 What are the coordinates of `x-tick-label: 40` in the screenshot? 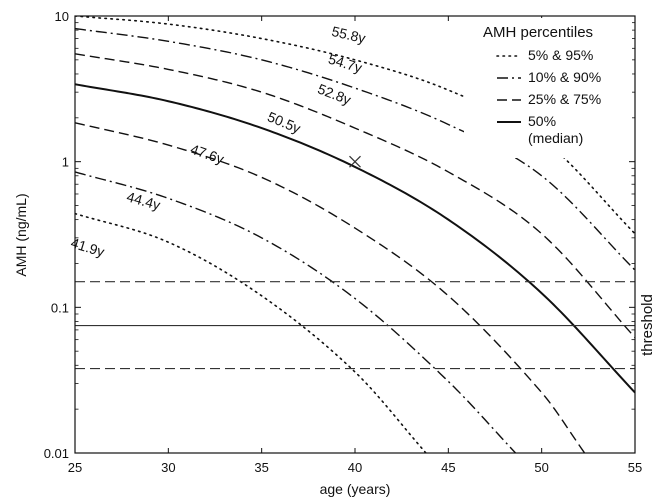 It's located at (355, 467).